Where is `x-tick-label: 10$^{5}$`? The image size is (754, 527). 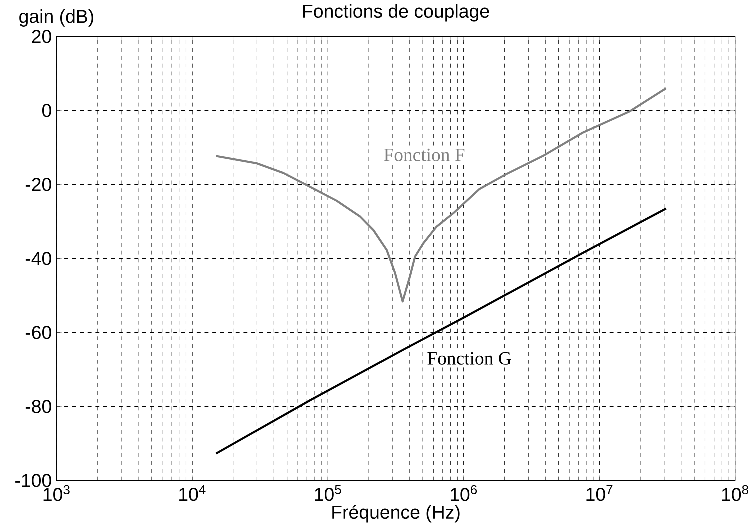
x-tick-label: 10$^{5}$ is located at coordinates (328, 493).